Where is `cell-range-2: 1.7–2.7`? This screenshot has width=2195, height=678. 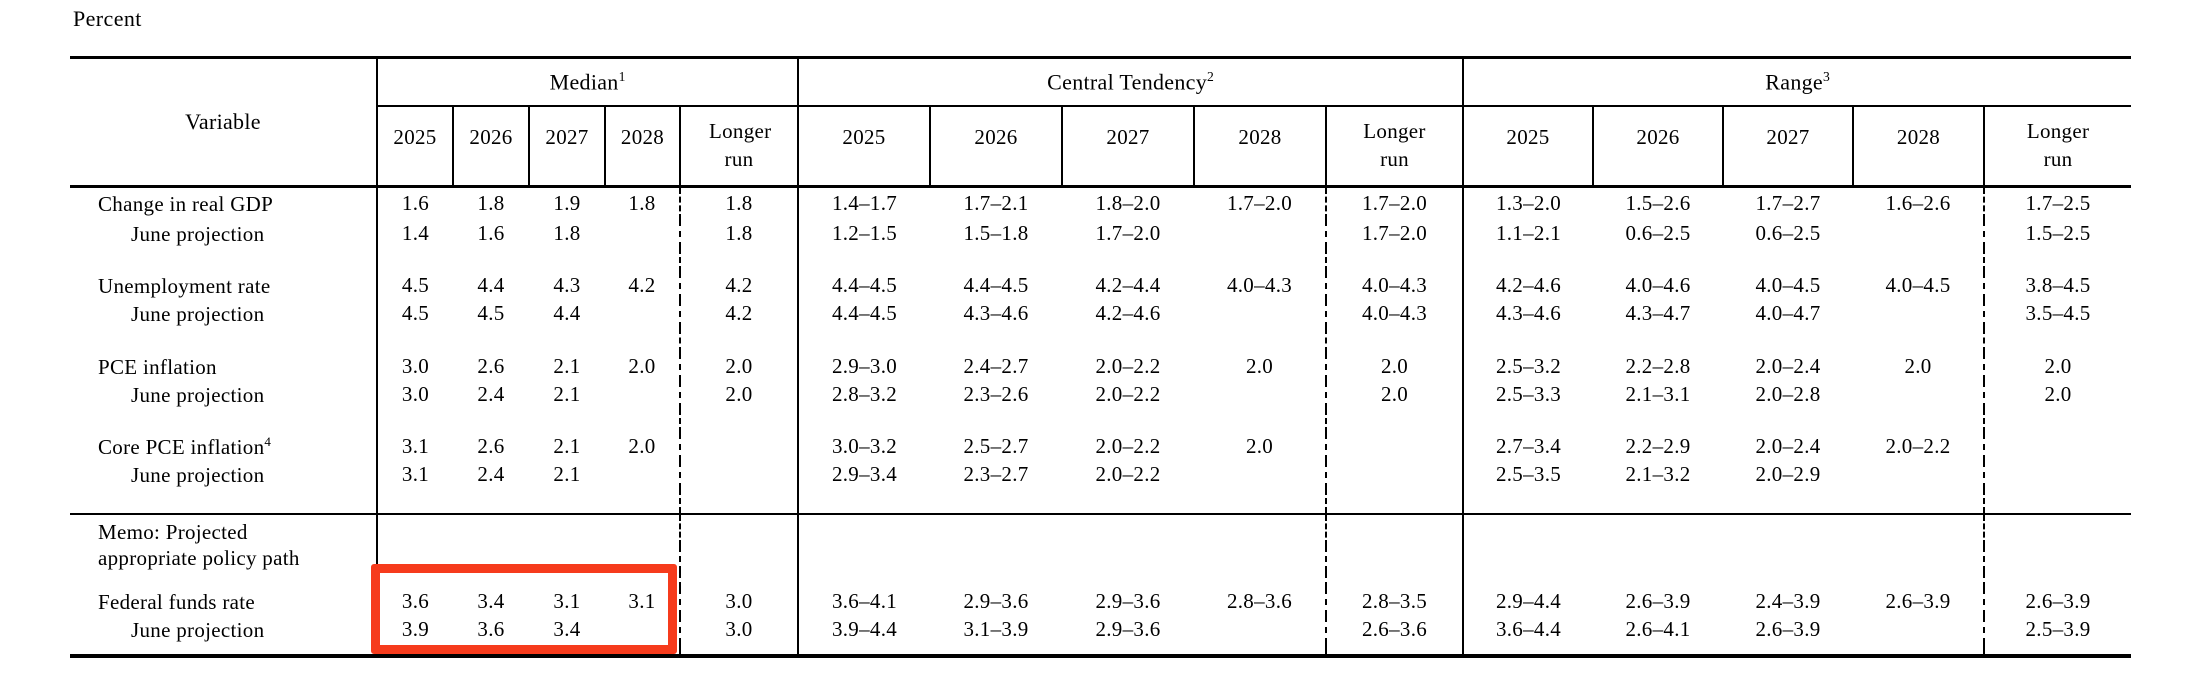
cell-range-2: 1.7–2.7 is located at coordinates (1788, 203).